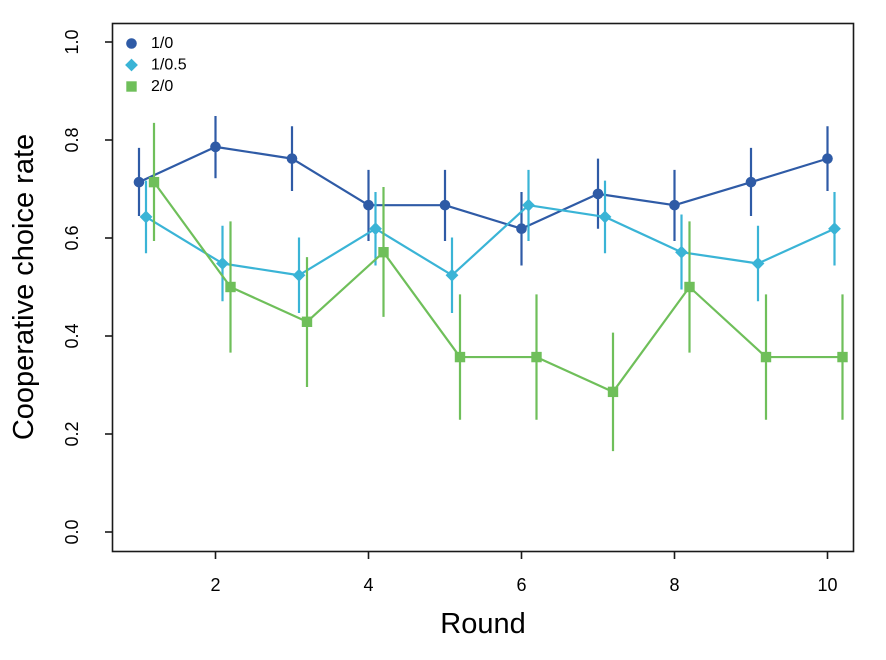 The width and height of the screenshot is (886, 660). I want to click on legend-label: 2/0, so click(162, 86).